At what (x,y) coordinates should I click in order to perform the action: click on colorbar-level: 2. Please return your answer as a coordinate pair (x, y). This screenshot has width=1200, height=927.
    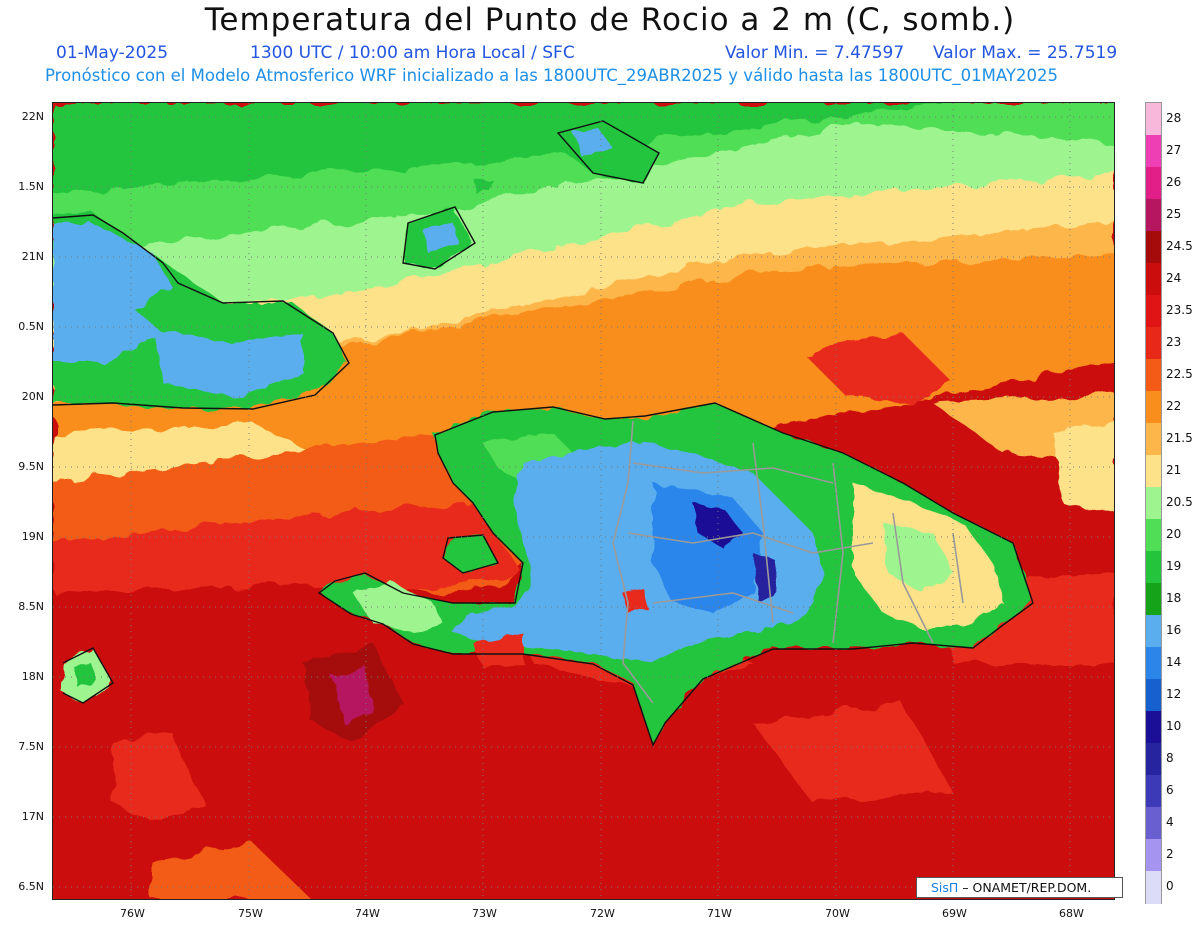
    Looking at the image, I should click on (1170, 854).